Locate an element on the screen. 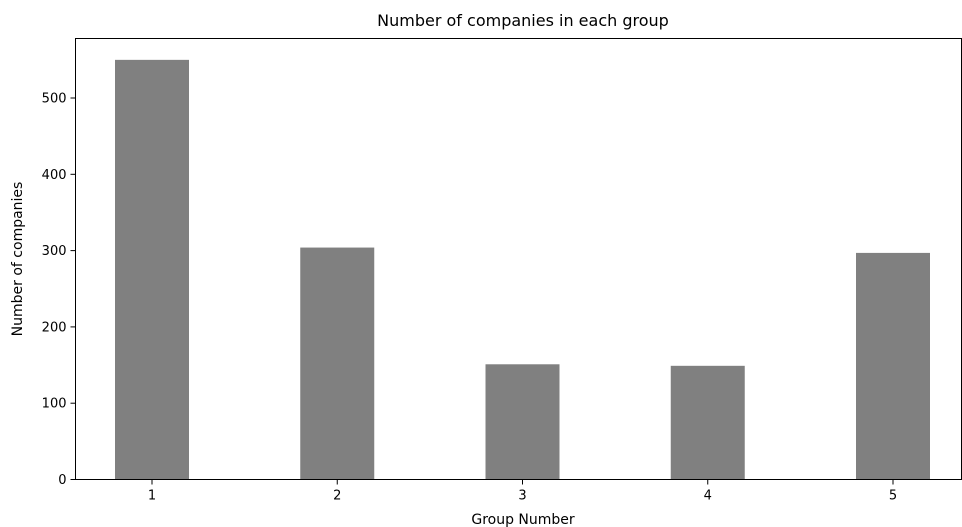 The width and height of the screenshot is (962, 527). y-tick-label: 400 is located at coordinates (54, 175).